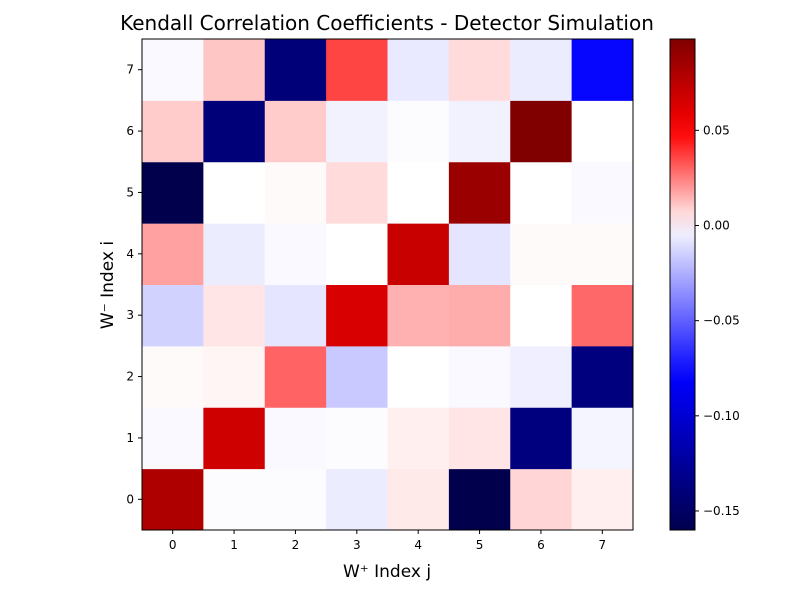 The image size is (800, 600). I want to click on colorbar-ticks: 0.05 0.00 −0.05 −0.10 −0.15, so click(717, 320).